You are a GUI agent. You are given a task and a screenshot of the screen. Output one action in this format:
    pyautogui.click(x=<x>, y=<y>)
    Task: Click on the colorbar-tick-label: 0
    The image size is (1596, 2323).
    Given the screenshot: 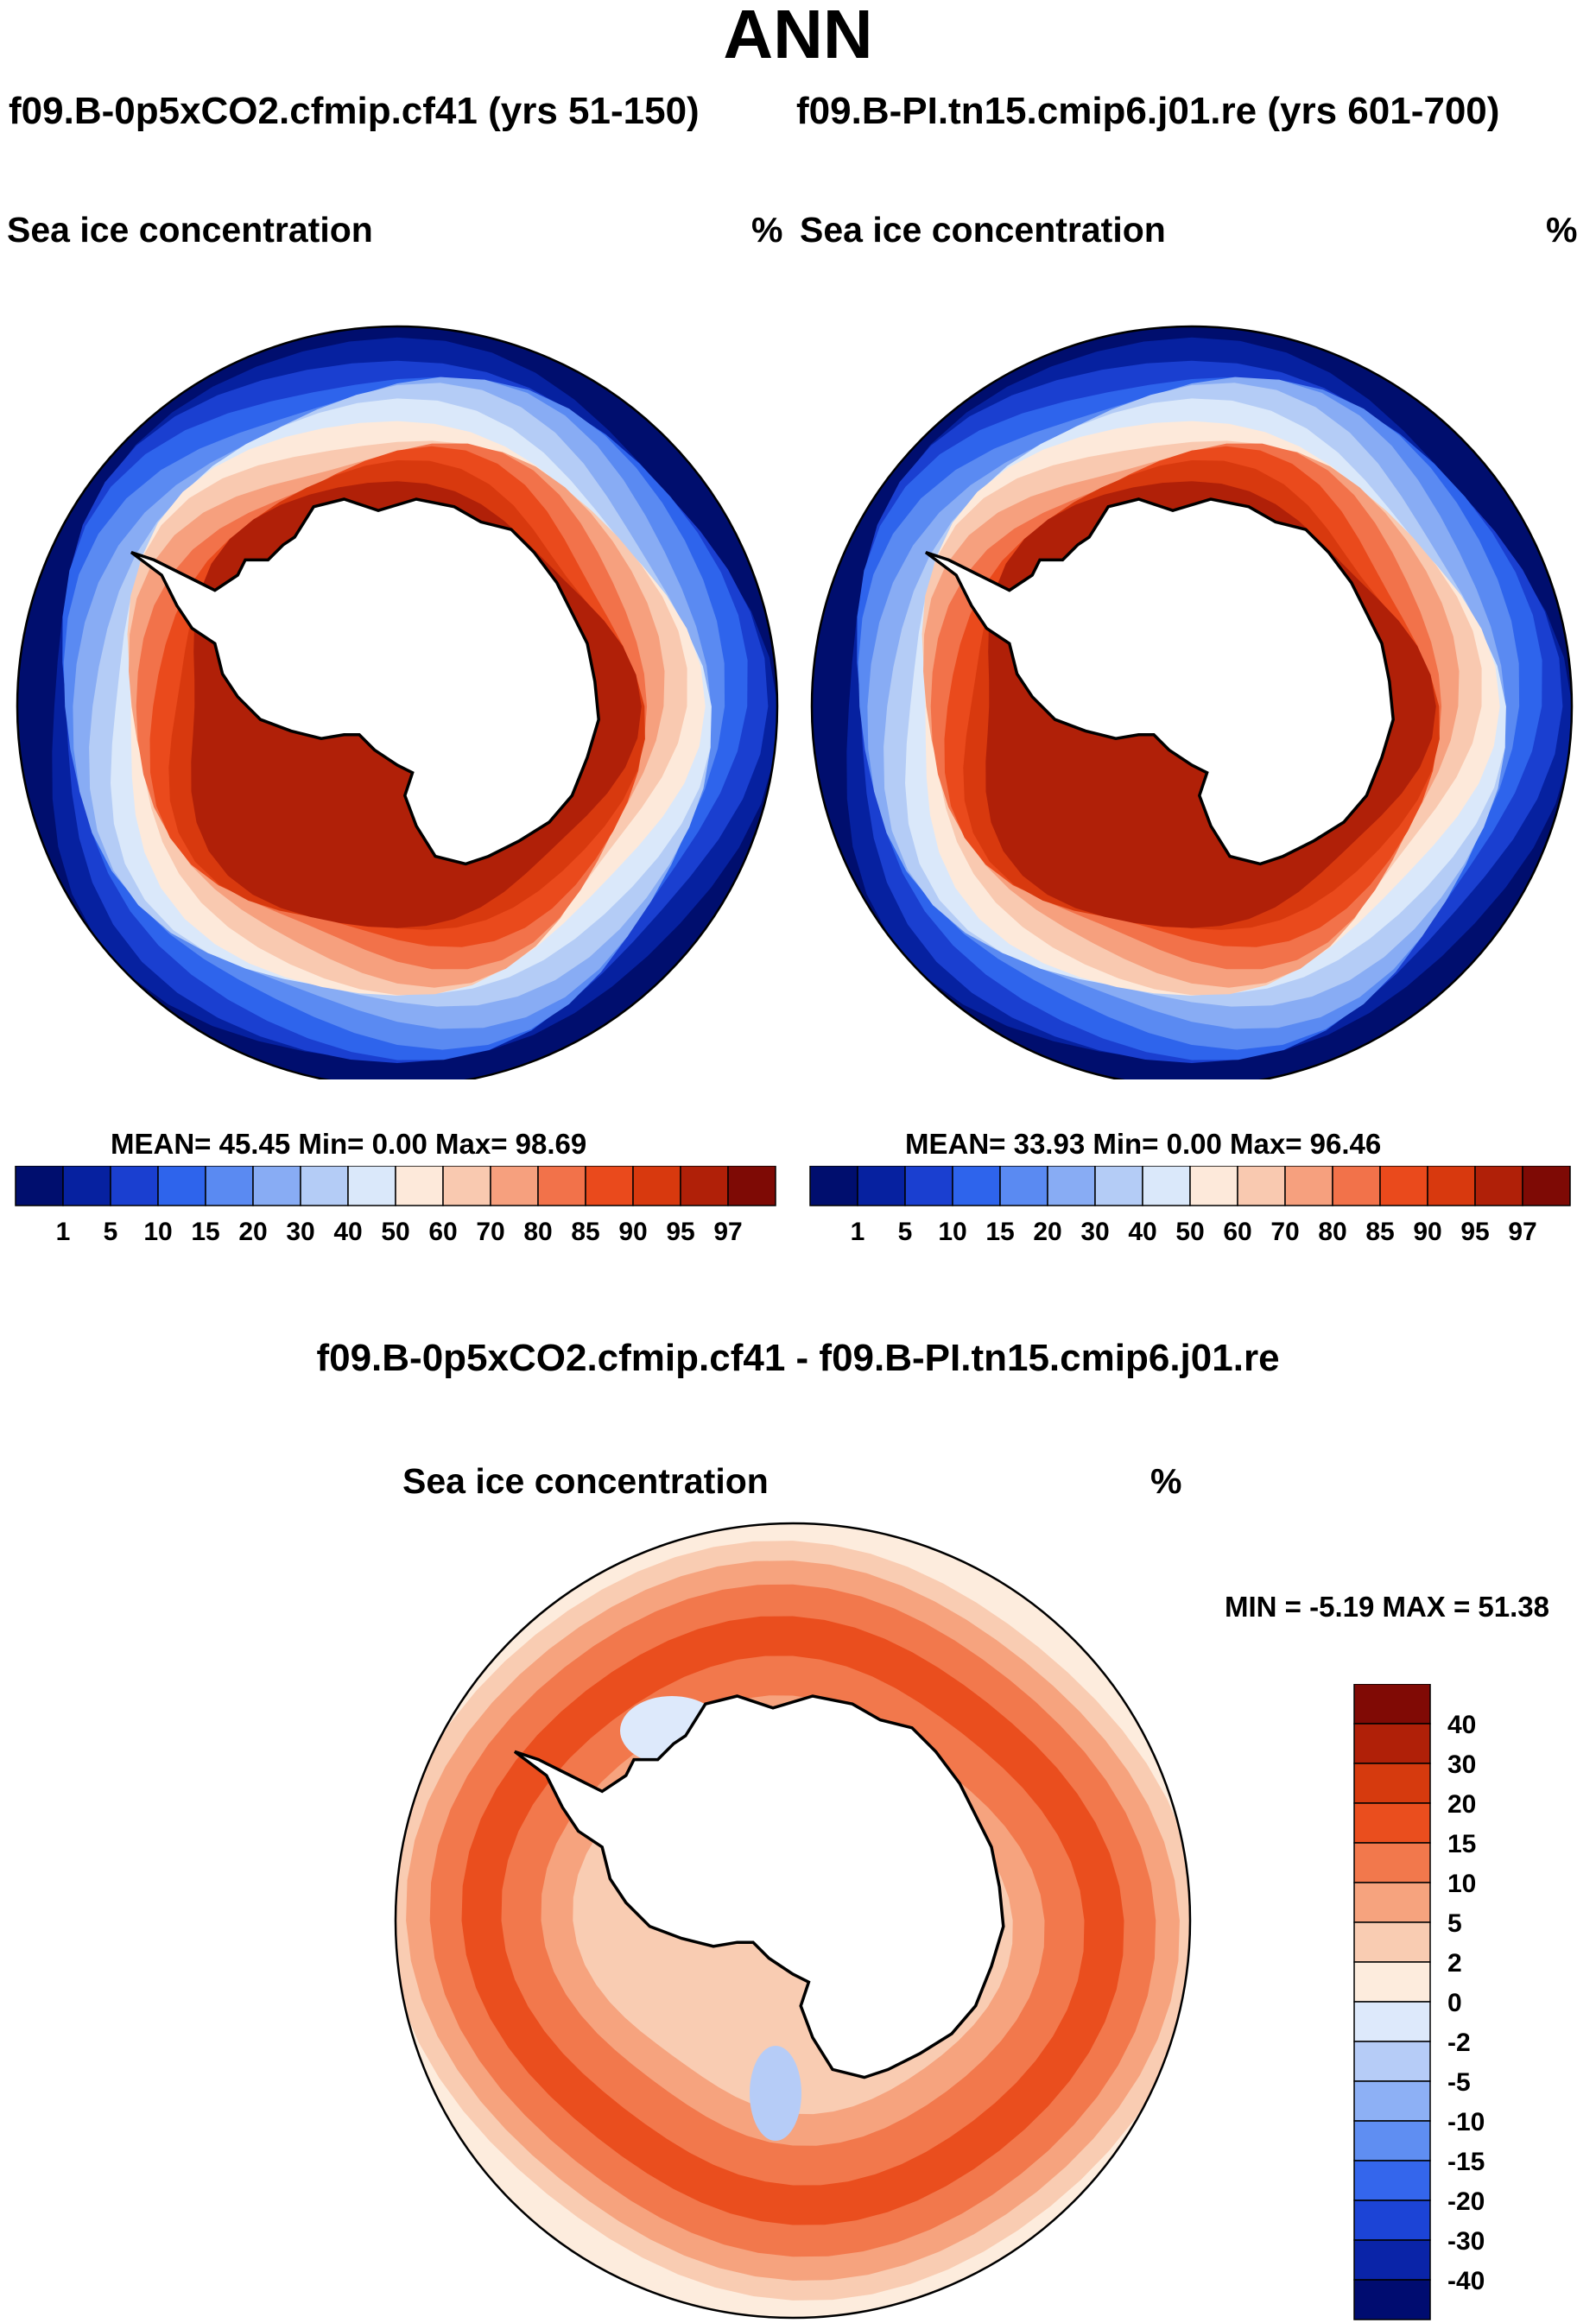 What is the action you would take?
    pyautogui.click(x=1454, y=2003)
    